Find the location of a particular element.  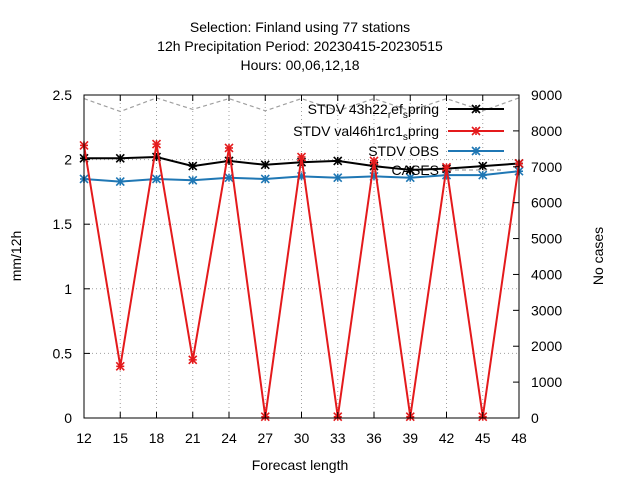

y2-tick-label: 5000 is located at coordinates (546, 239).